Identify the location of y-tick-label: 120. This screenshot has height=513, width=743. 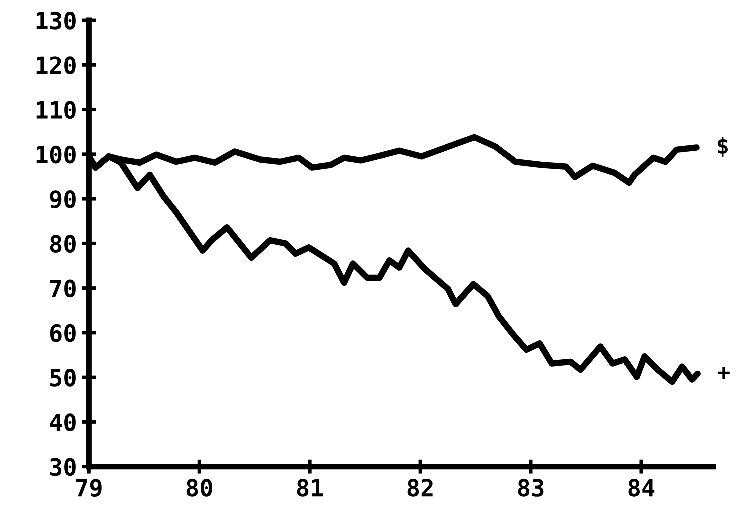
(56, 65).